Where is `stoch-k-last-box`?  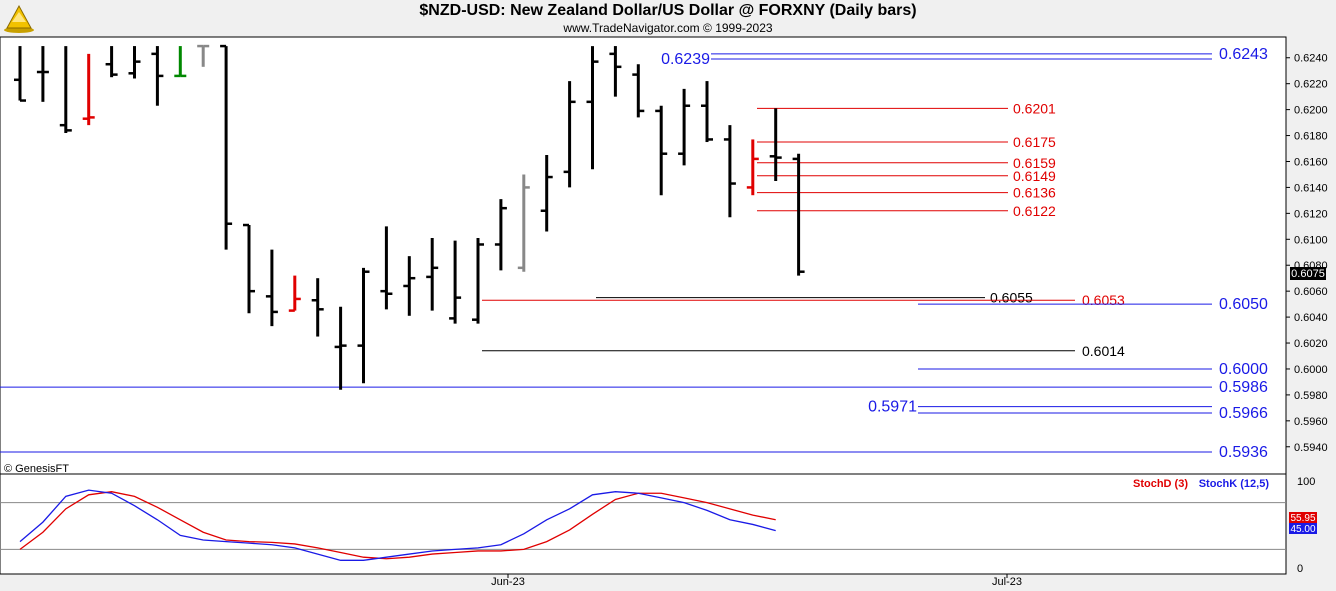
stoch-k-last-box is located at coordinates (1303, 528).